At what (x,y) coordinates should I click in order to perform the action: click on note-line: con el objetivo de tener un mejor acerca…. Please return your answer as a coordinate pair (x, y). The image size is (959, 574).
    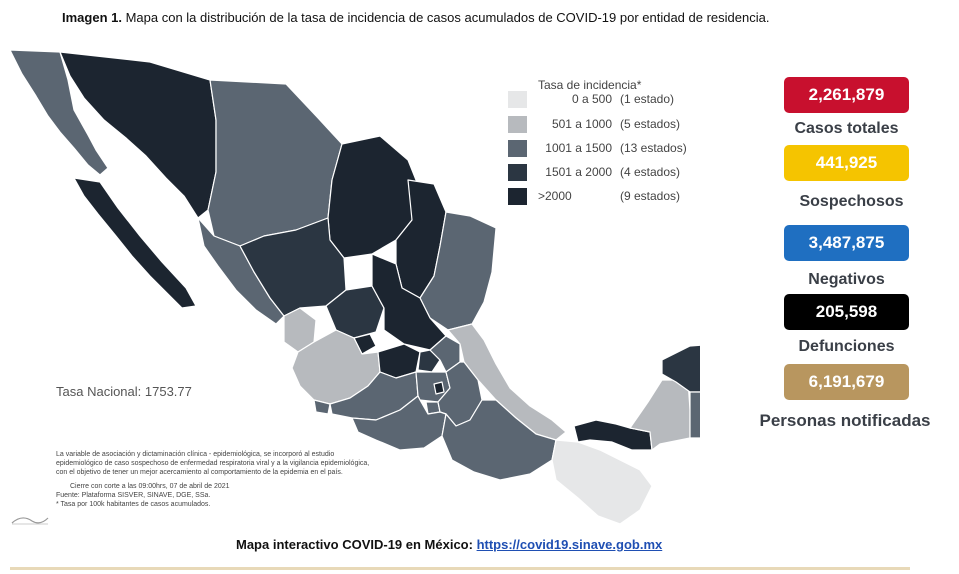
    Looking at the image, I should click on (199, 472).